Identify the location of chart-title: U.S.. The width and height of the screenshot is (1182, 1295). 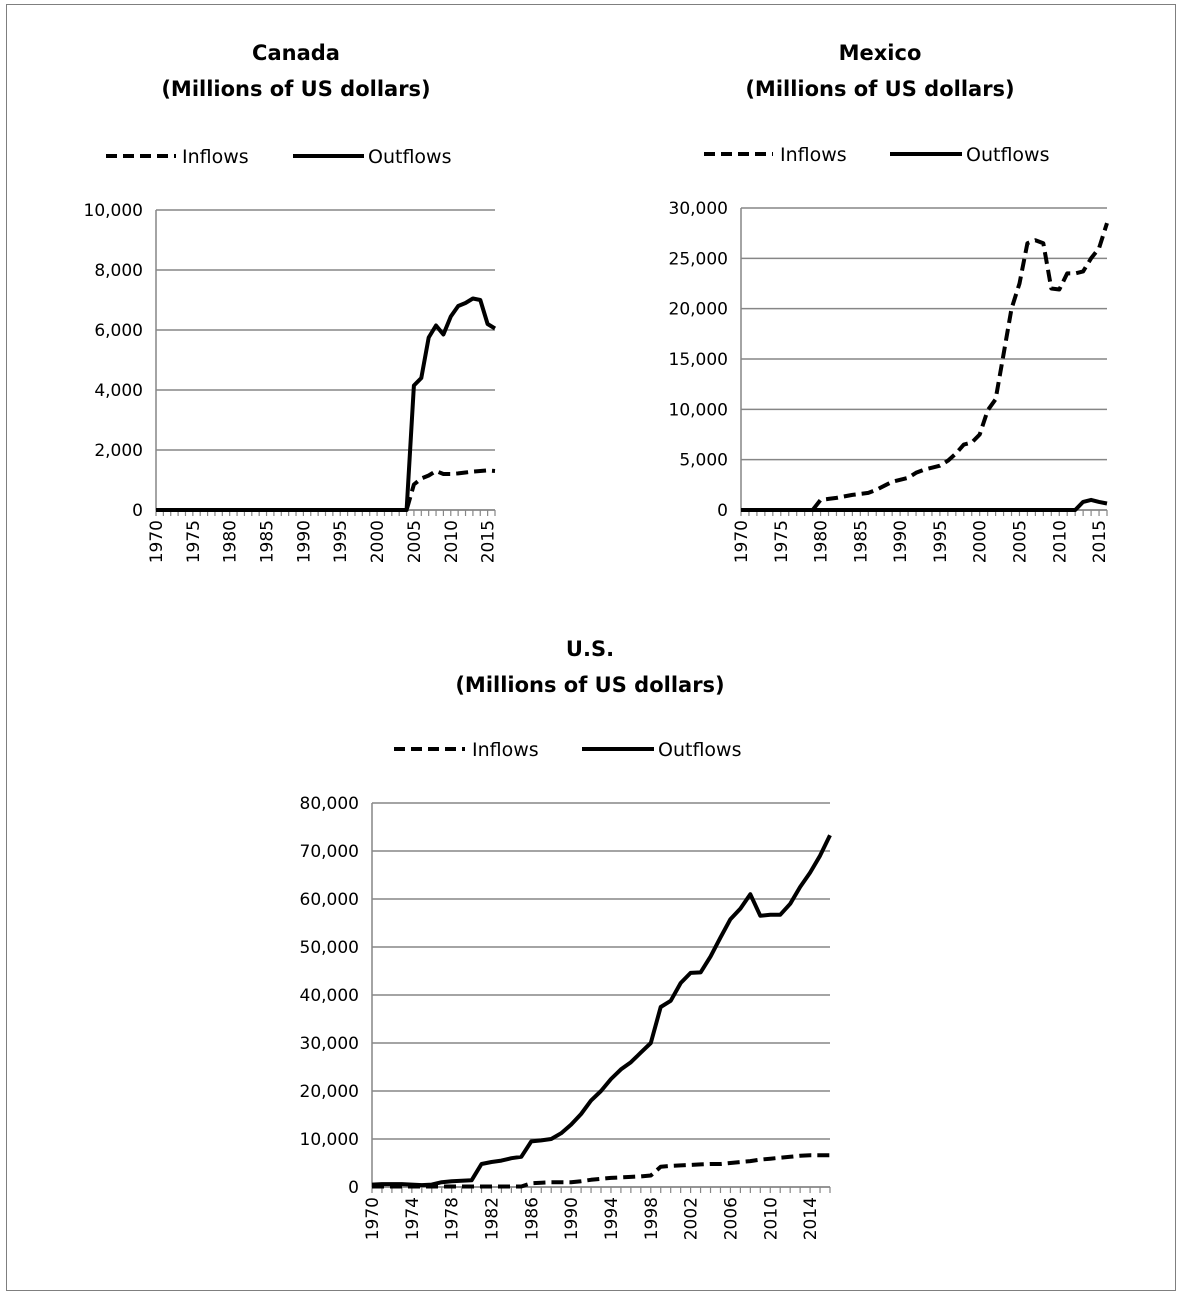
(590, 649).